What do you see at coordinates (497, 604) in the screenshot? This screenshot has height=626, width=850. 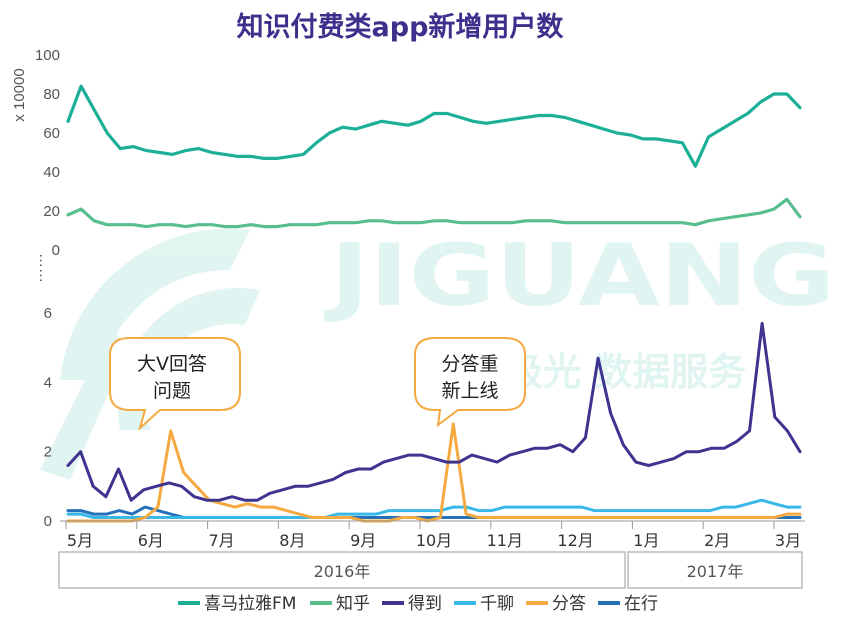 I see `legend-label: 千聊` at bounding box center [497, 604].